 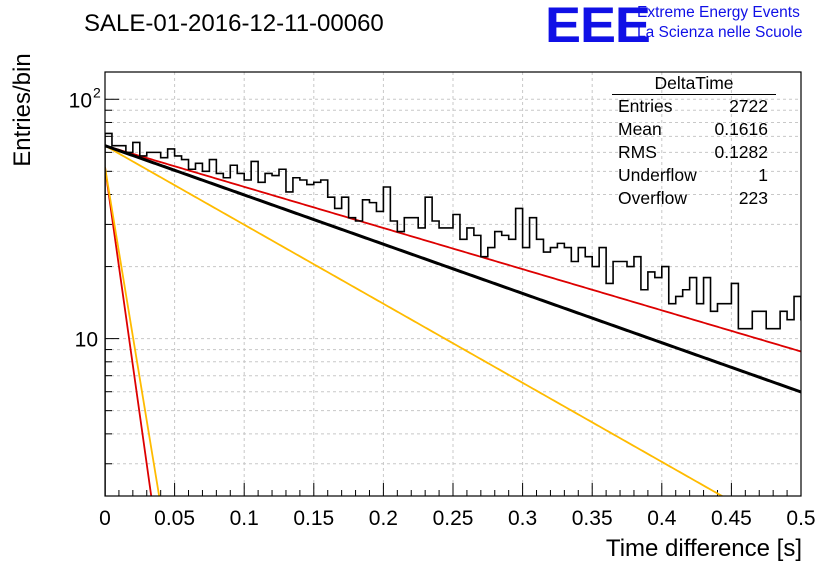 What do you see at coordinates (662, 518) in the screenshot?
I see `x-tick-label: 0.4` at bounding box center [662, 518].